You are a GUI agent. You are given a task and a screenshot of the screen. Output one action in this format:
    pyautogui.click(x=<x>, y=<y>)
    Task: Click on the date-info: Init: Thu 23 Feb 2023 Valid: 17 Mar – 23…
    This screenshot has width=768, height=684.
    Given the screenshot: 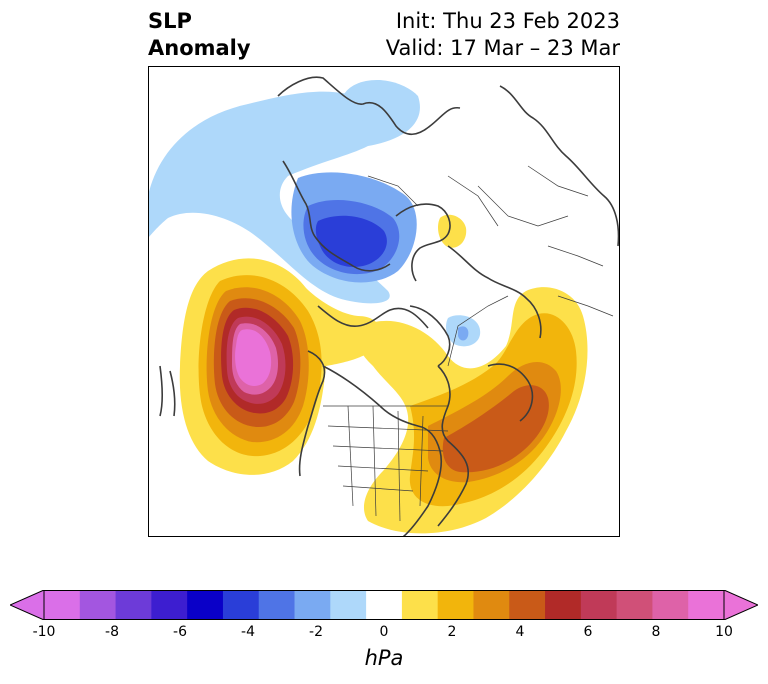 What is the action you would take?
    pyautogui.click(x=503, y=35)
    